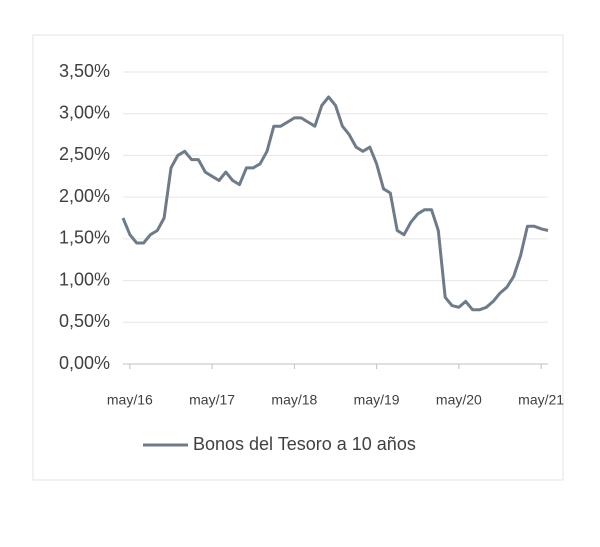 The width and height of the screenshot is (600, 547). Describe the element at coordinates (84, 196) in the screenshot. I see `y-tick-label: 2,00%` at that location.